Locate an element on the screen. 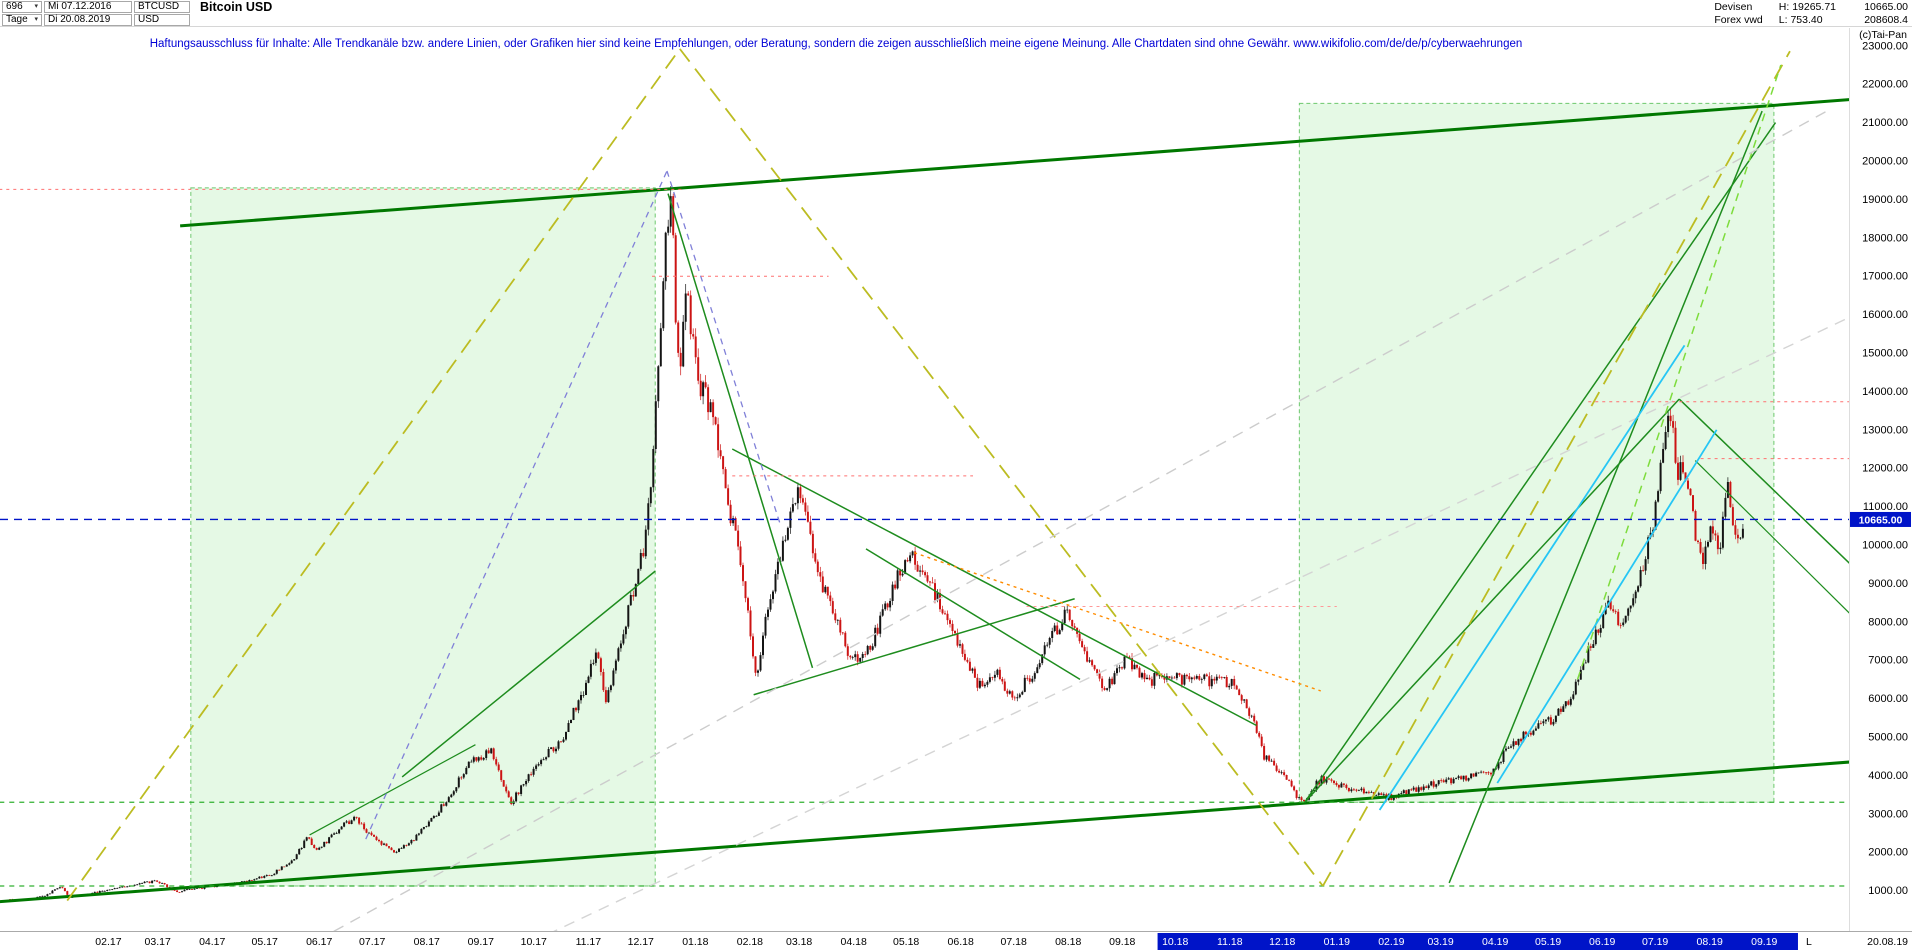 The height and width of the screenshot is (952, 1912). feed-label: Forex vwd is located at coordinates (1738, 20).